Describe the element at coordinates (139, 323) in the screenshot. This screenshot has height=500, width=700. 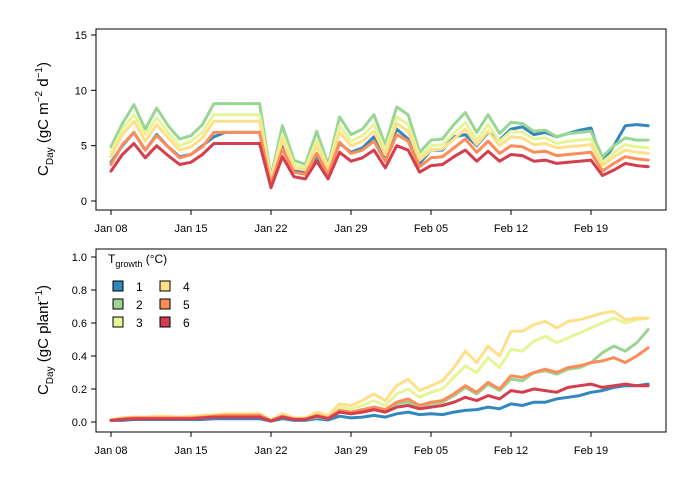
I see `legend-label-3: 3` at that location.